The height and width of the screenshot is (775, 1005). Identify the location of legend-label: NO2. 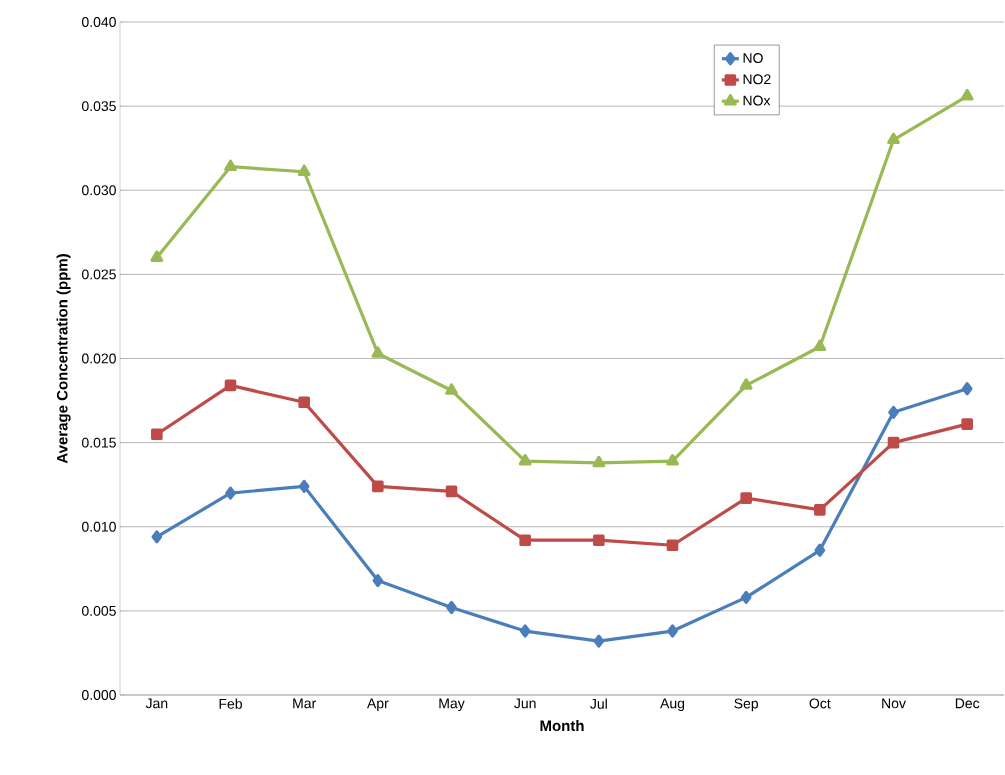
(757, 79).